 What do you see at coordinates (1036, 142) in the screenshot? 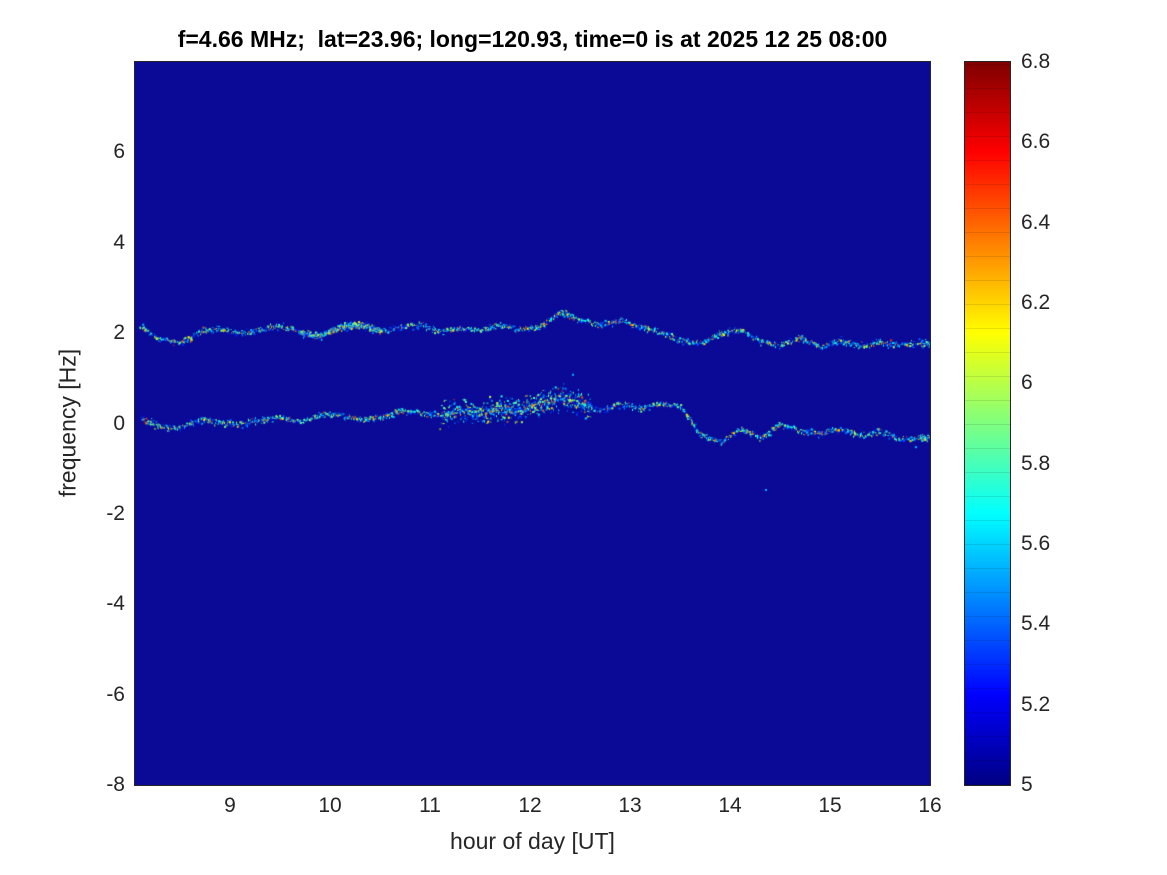
I see `colorbar-tick-label: 6.6` at bounding box center [1036, 142].